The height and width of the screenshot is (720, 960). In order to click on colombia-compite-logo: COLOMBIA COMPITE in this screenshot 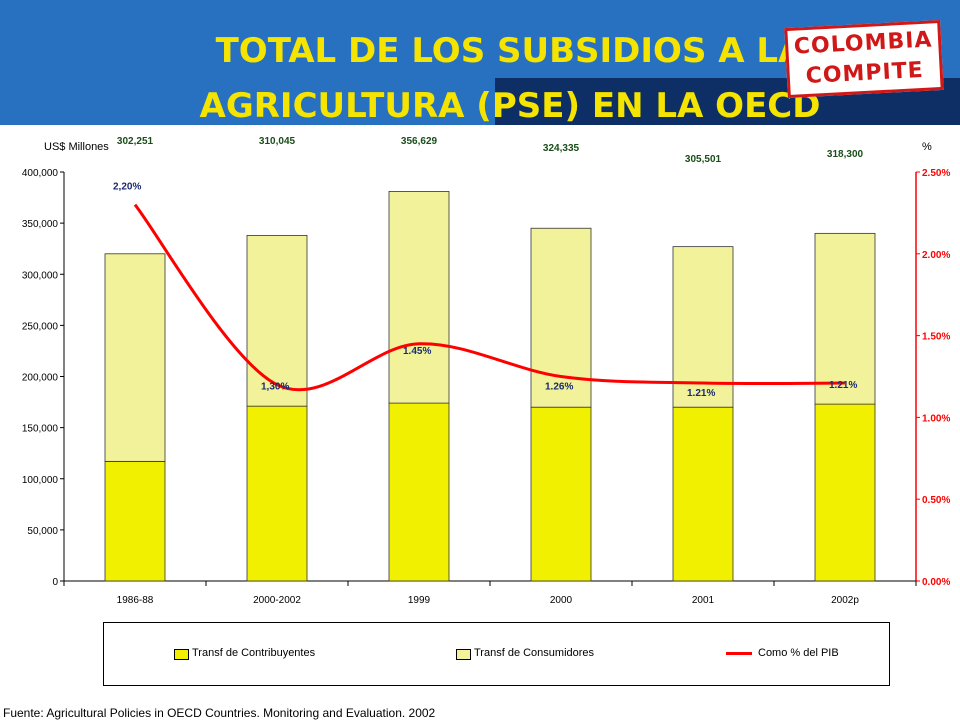, I will do `click(864, 59)`.